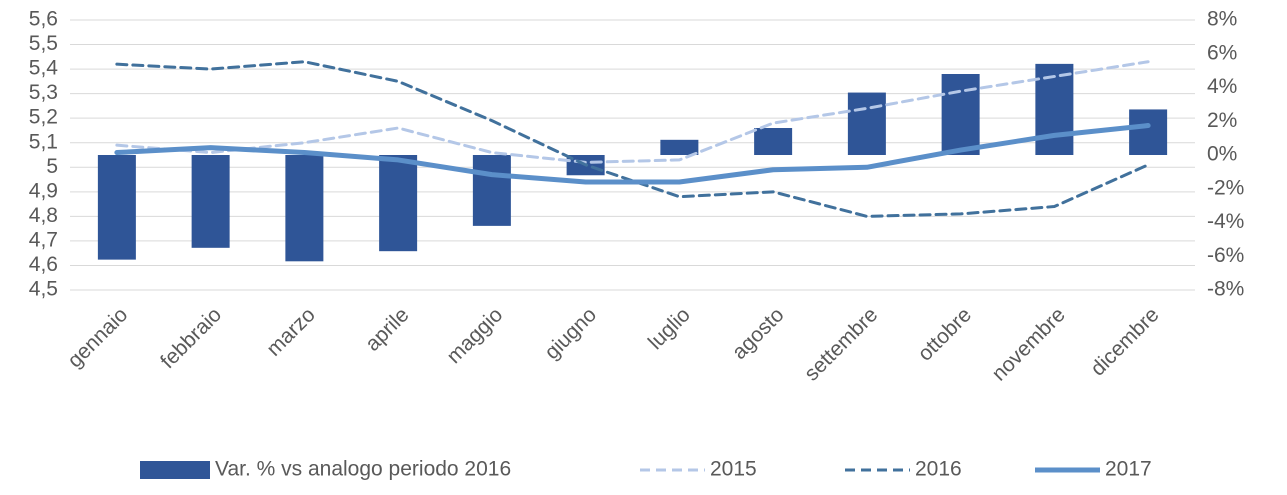  I want to click on y-tick-label: 4,6, so click(43, 264).